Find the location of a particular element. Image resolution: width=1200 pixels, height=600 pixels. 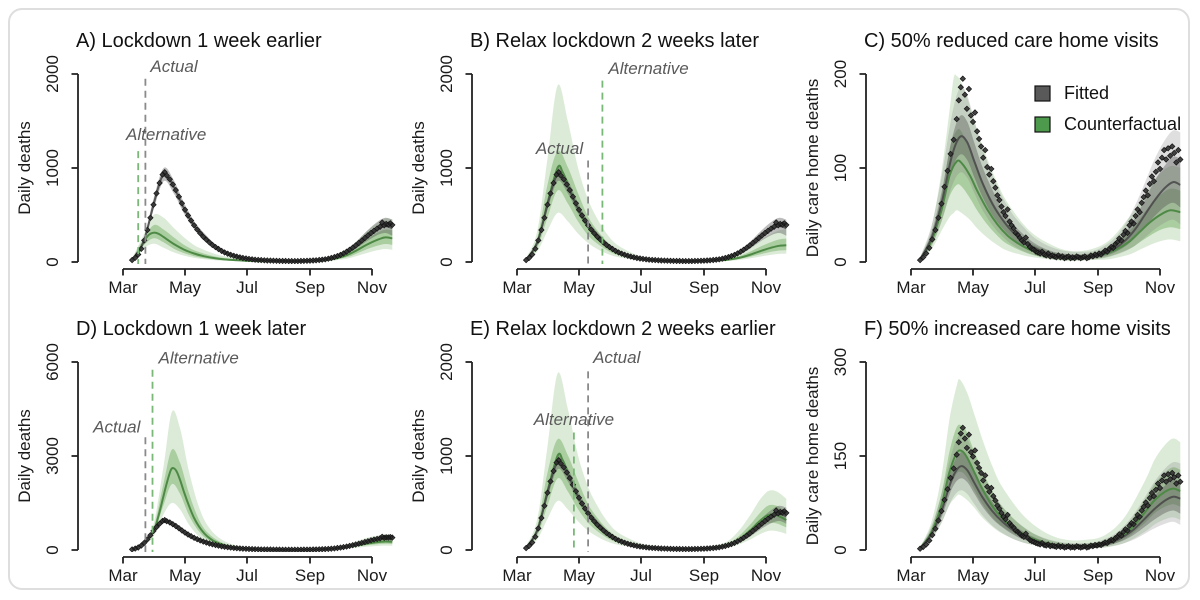

y-tick-label: 100 is located at coordinates (840, 168).